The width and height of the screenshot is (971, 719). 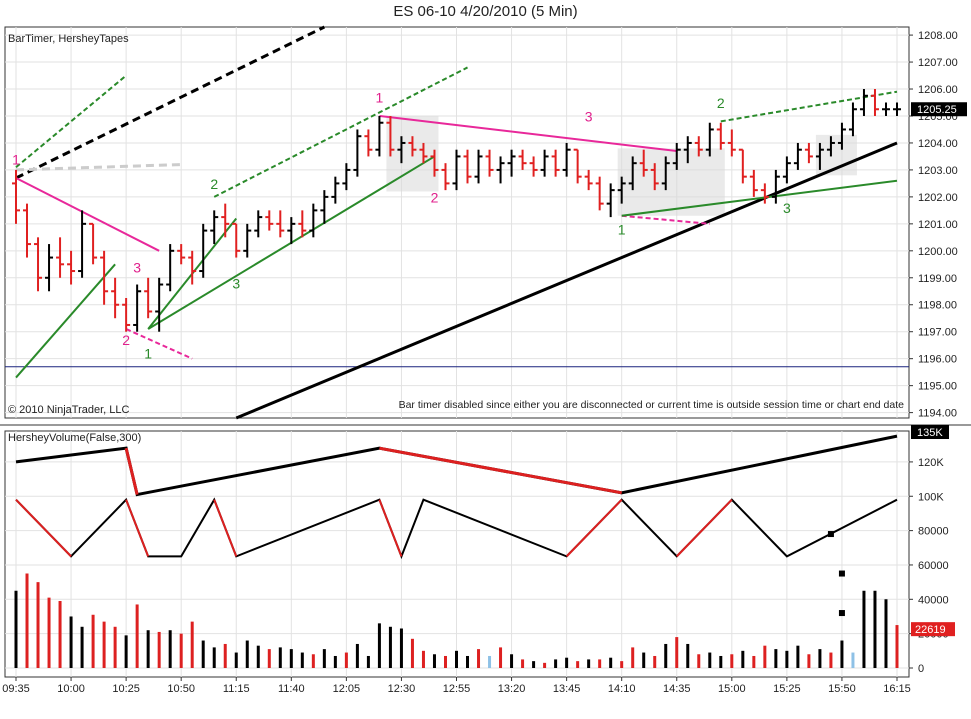 I want to click on volume-indicator-label: HersheyVolume(False,300), so click(x=74, y=438).